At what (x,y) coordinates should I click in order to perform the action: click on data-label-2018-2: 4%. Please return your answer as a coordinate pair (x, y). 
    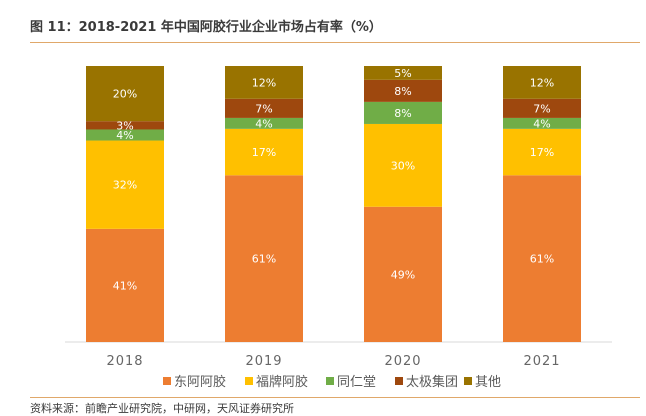
    Looking at the image, I should click on (124, 135).